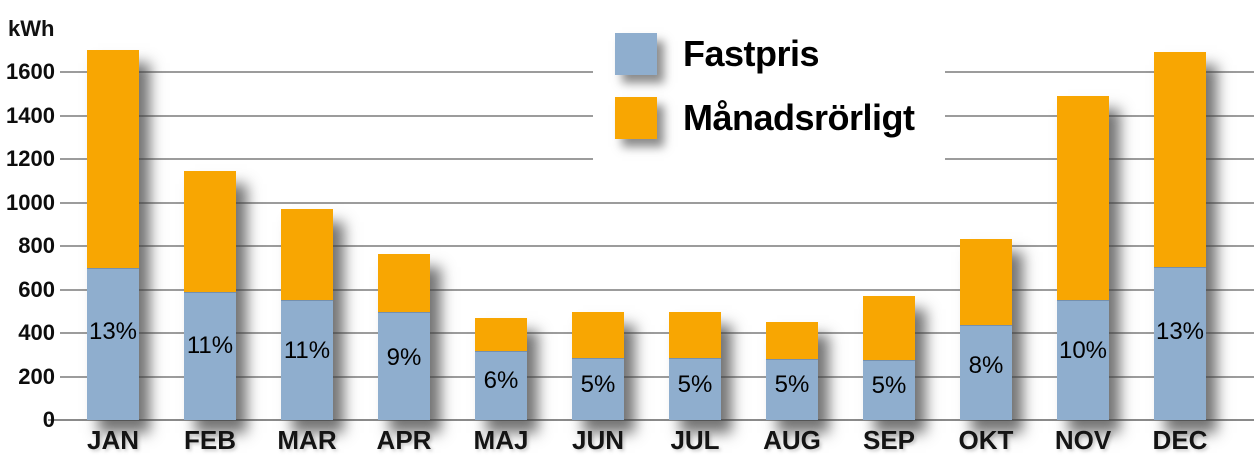 This screenshot has width=1260, height=466. I want to click on bar-jun: 5%, so click(598, 366).